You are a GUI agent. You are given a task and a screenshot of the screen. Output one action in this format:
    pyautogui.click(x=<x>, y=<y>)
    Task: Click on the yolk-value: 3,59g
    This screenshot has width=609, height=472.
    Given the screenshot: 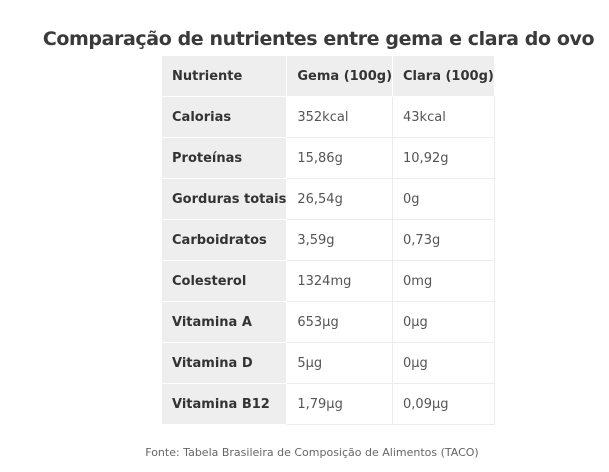 What is the action you would take?
    pyautogui.click(x=340, y=240)
    